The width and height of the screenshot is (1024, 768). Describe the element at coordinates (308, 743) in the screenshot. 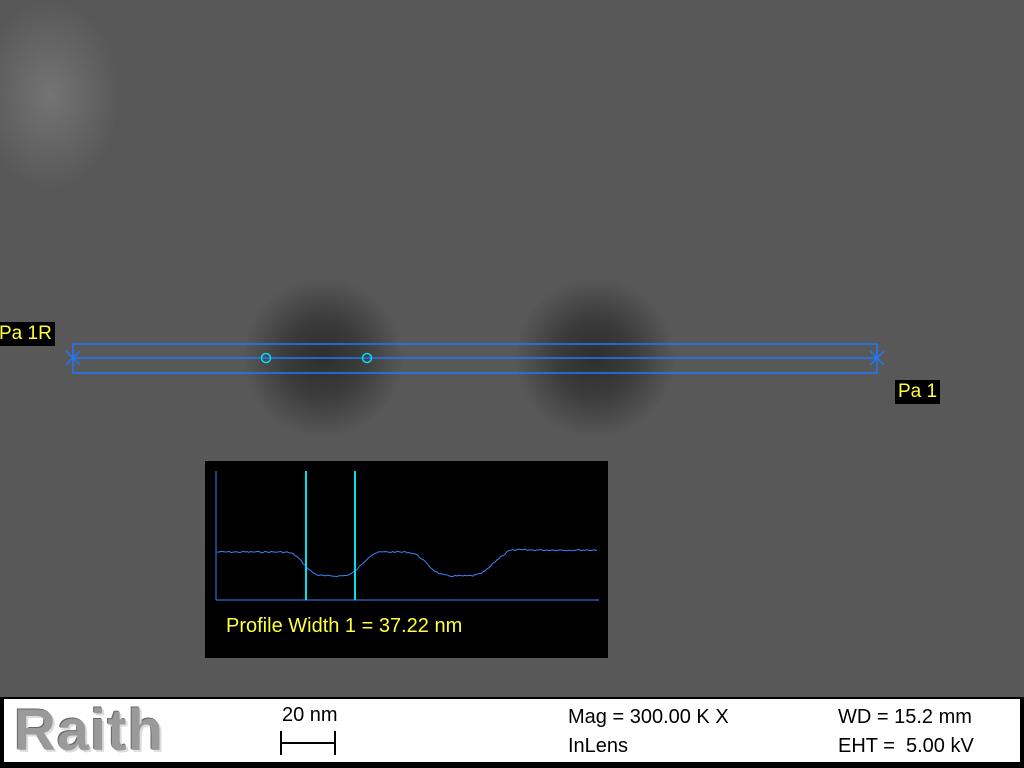

I see `scale-bar` at that location.